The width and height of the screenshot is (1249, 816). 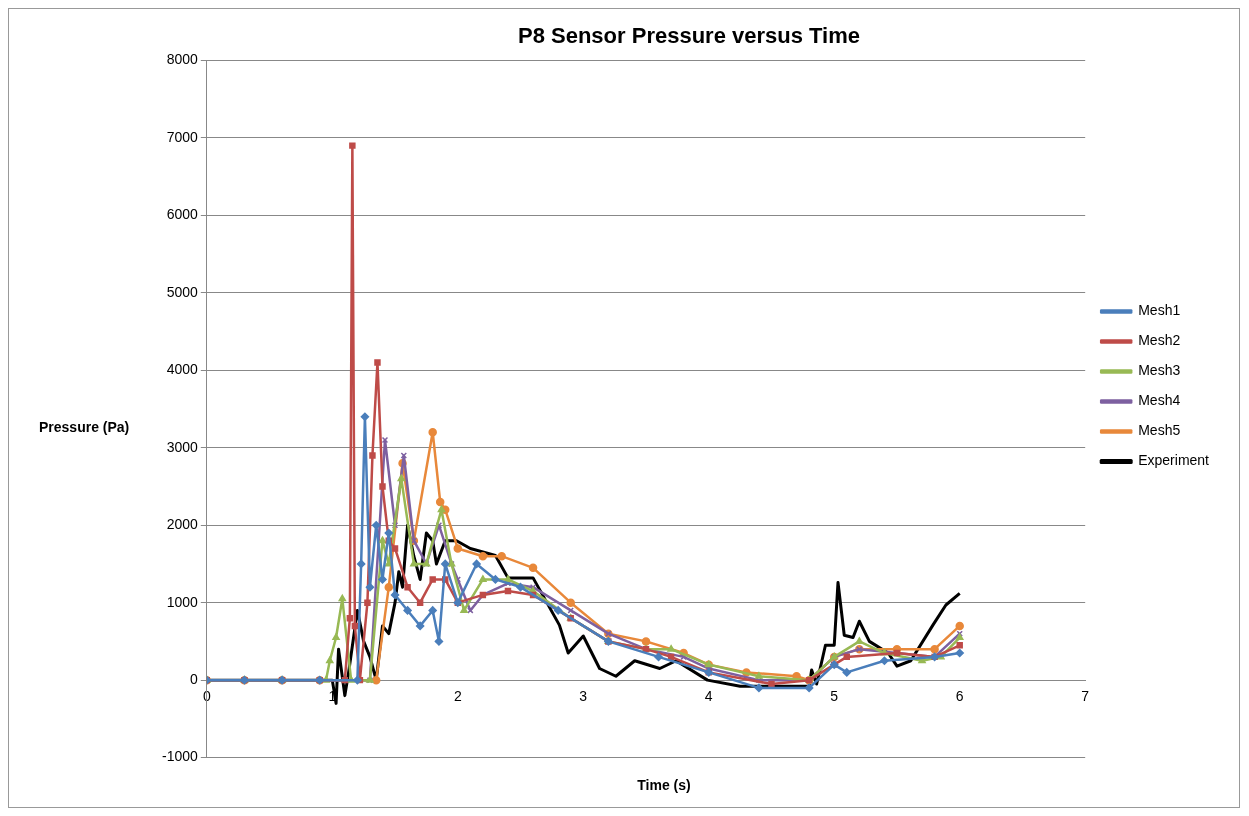 What do you see at coordinates (1085, 696) in the screenshot?
I see `x-tick-label: 7` at bounding box center [1085, 696].